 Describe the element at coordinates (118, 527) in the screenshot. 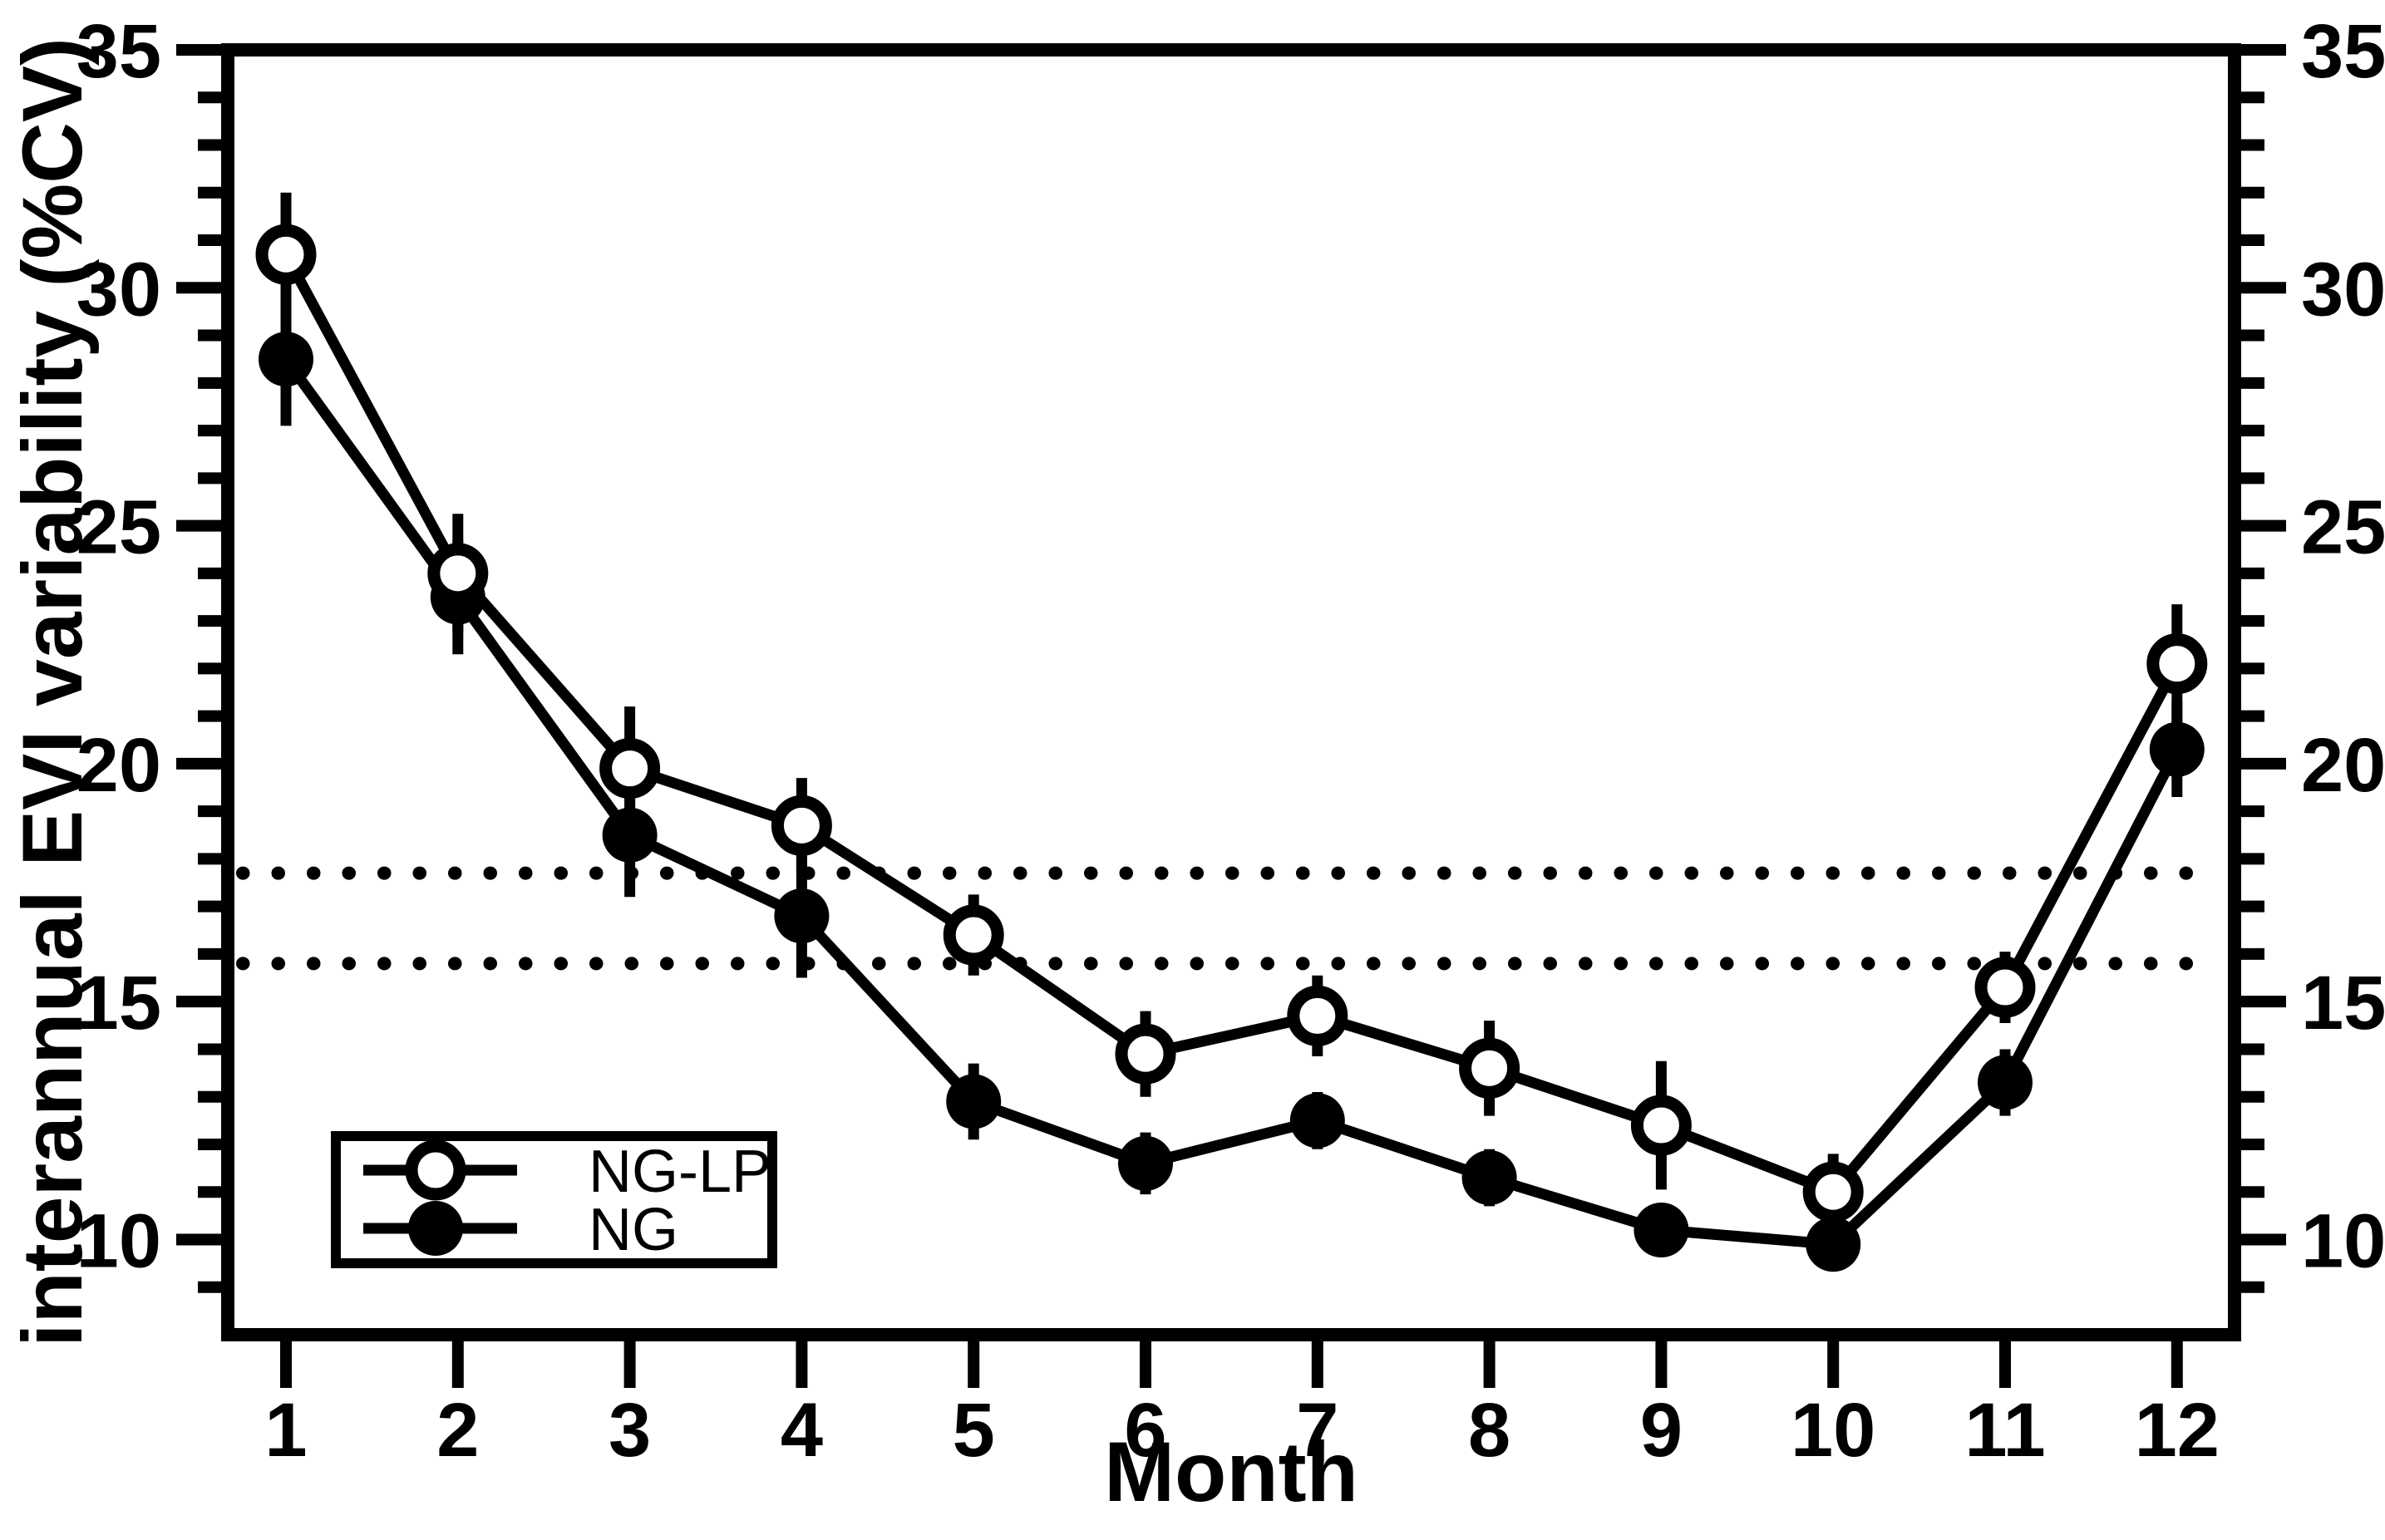

I see `y-tick-label-left: 25` at that location.